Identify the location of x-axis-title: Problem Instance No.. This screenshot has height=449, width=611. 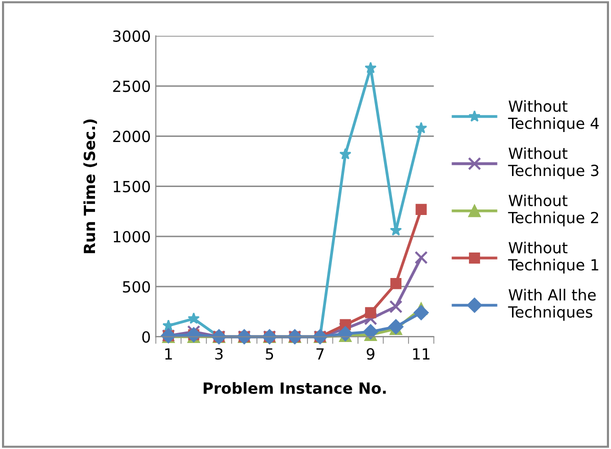
(295, 388).